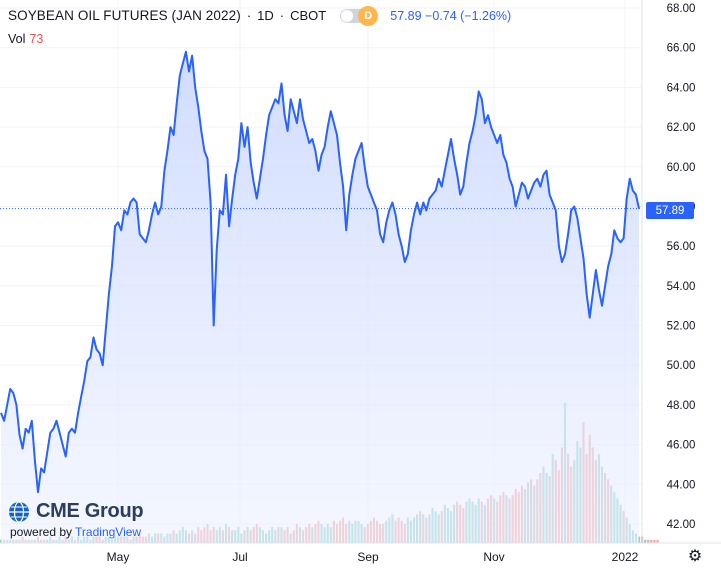  What do you see at coordinates (681, 485) in the screenshot?
I see `y-tick-label: 44.00` at bounding box center [681, 485].